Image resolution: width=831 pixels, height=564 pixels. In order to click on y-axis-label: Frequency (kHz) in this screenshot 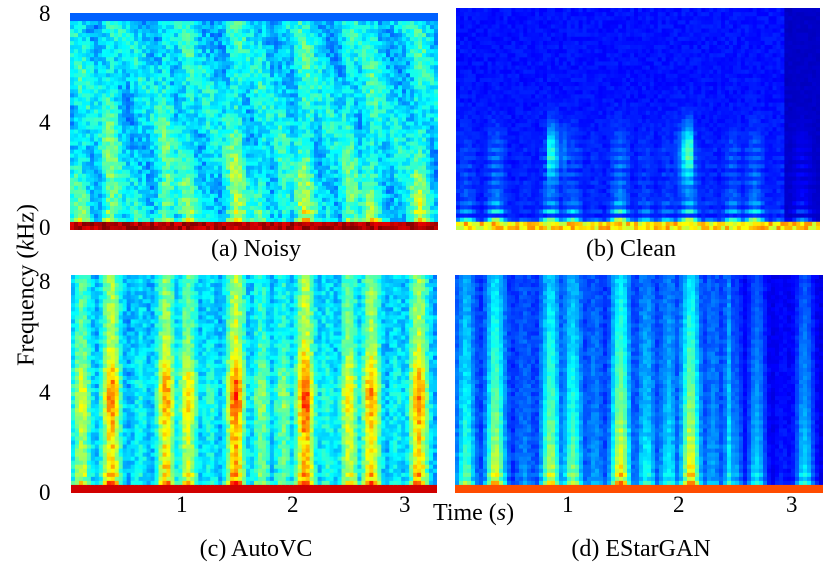, I will do `click(26, 285)`.